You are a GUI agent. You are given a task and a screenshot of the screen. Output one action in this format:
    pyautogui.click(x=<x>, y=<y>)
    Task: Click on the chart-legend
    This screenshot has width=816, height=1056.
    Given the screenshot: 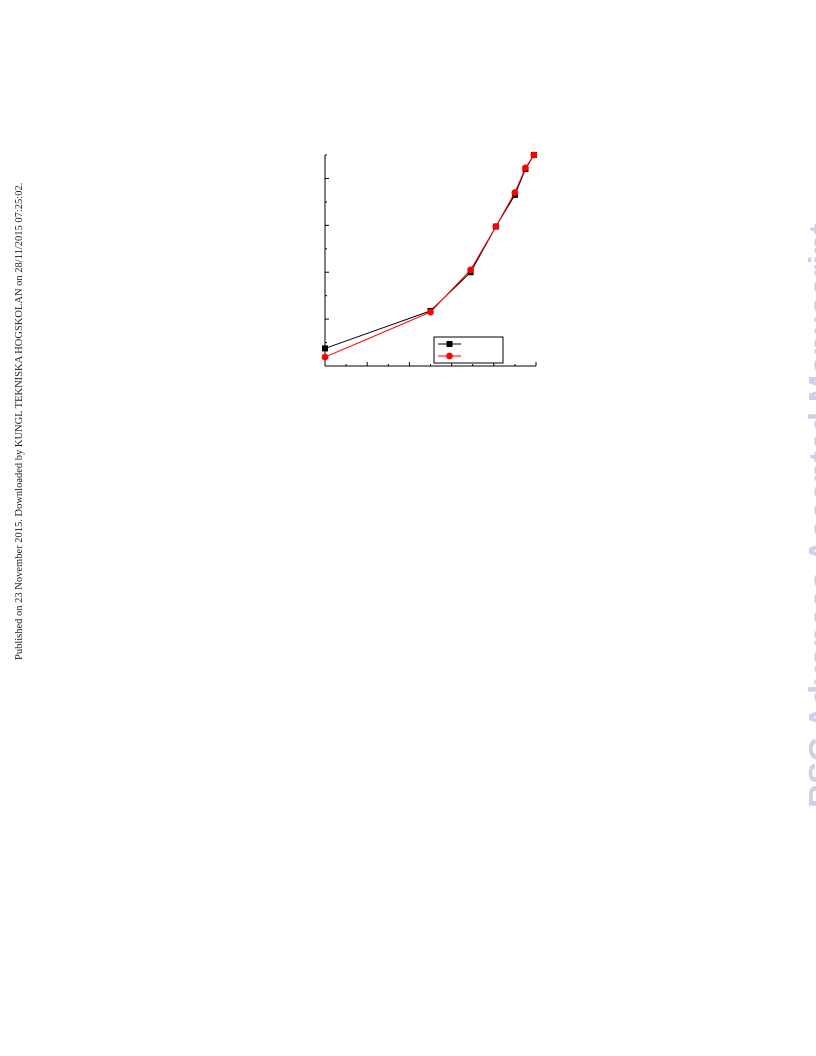 What is the action you would take?
    pyautogui.click(x=468, y=350)
    